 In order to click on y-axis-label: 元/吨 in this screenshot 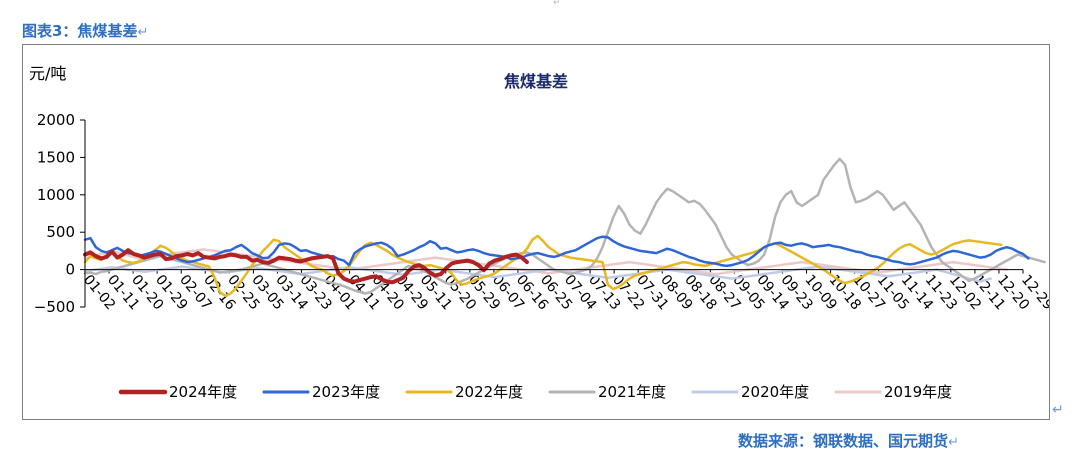, I will do `click(47, 73)`.